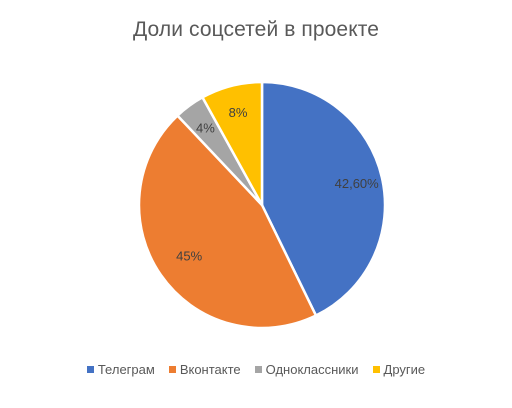 This screenshot has height=408, width=512. What do you see at coordinates (238, 112) in the screenshot?
I see `data-label-drugie: 8%` at bounding box center [238, 112].